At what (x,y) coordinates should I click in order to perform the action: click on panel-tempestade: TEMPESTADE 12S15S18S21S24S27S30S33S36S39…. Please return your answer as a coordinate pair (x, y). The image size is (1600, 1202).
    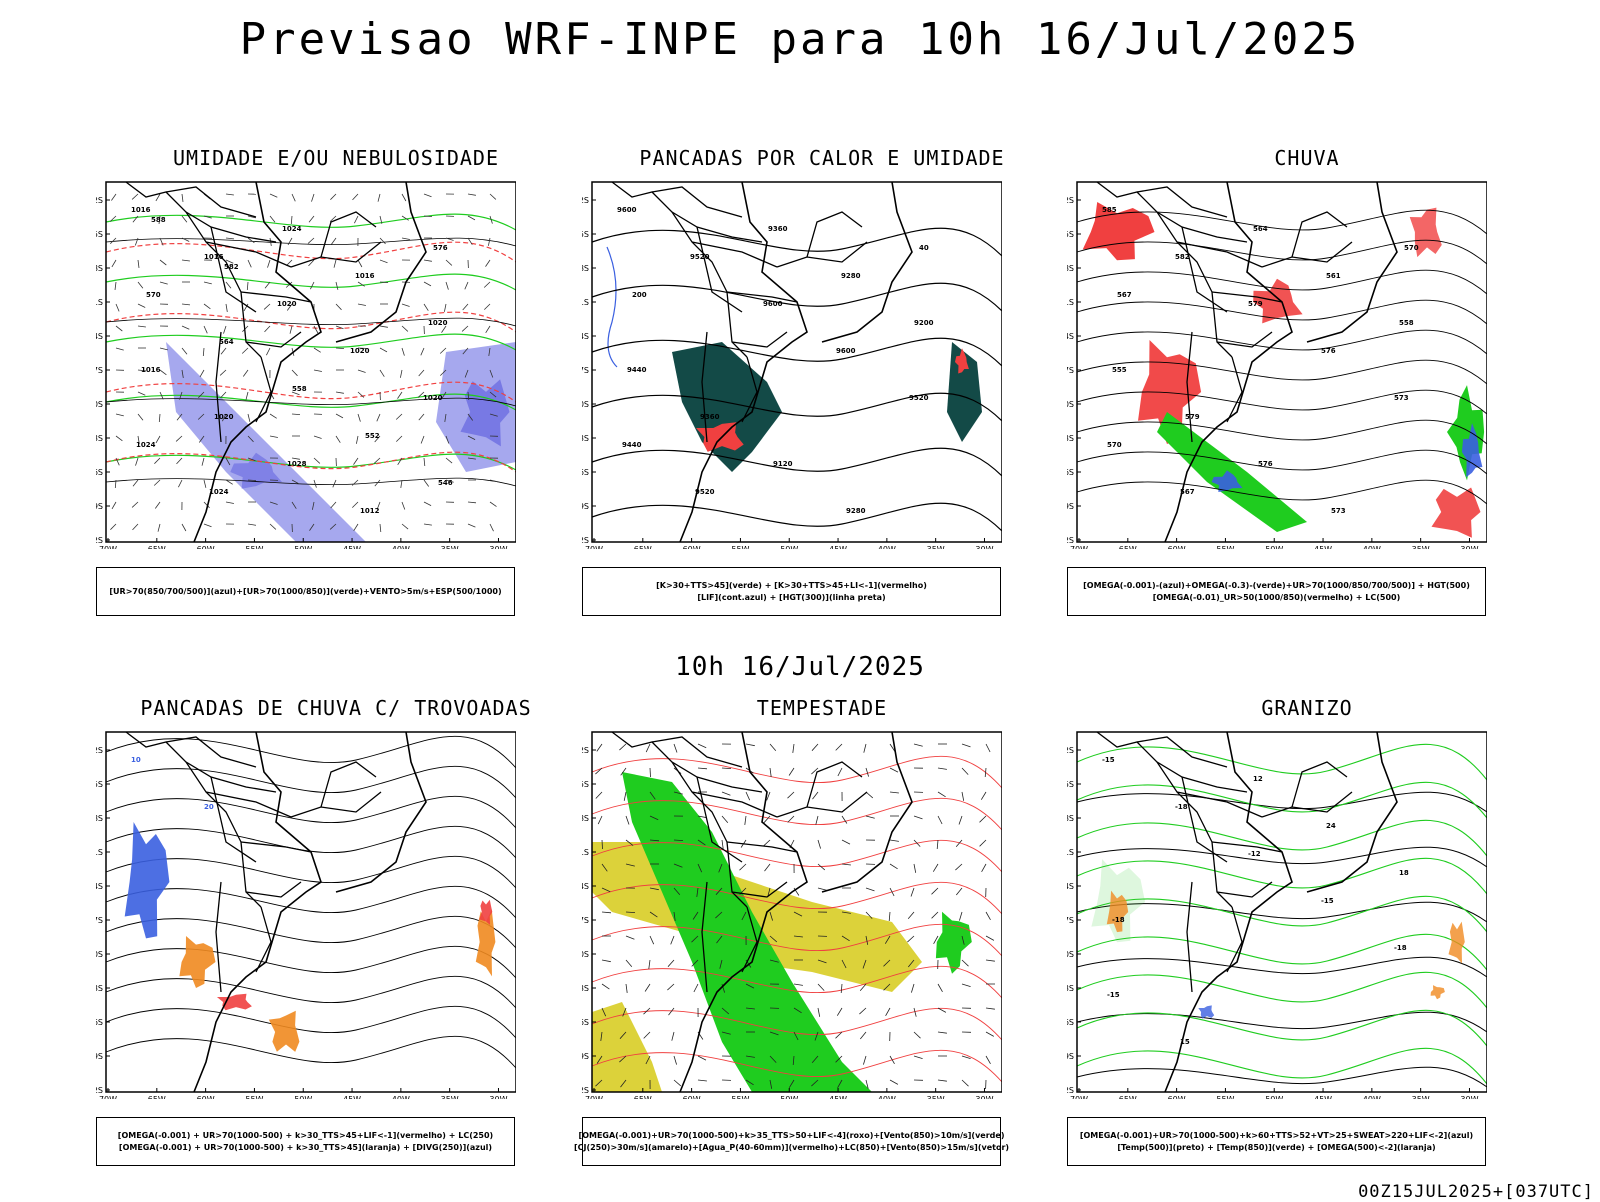
    Looking at the image, I should click on (822, 931).